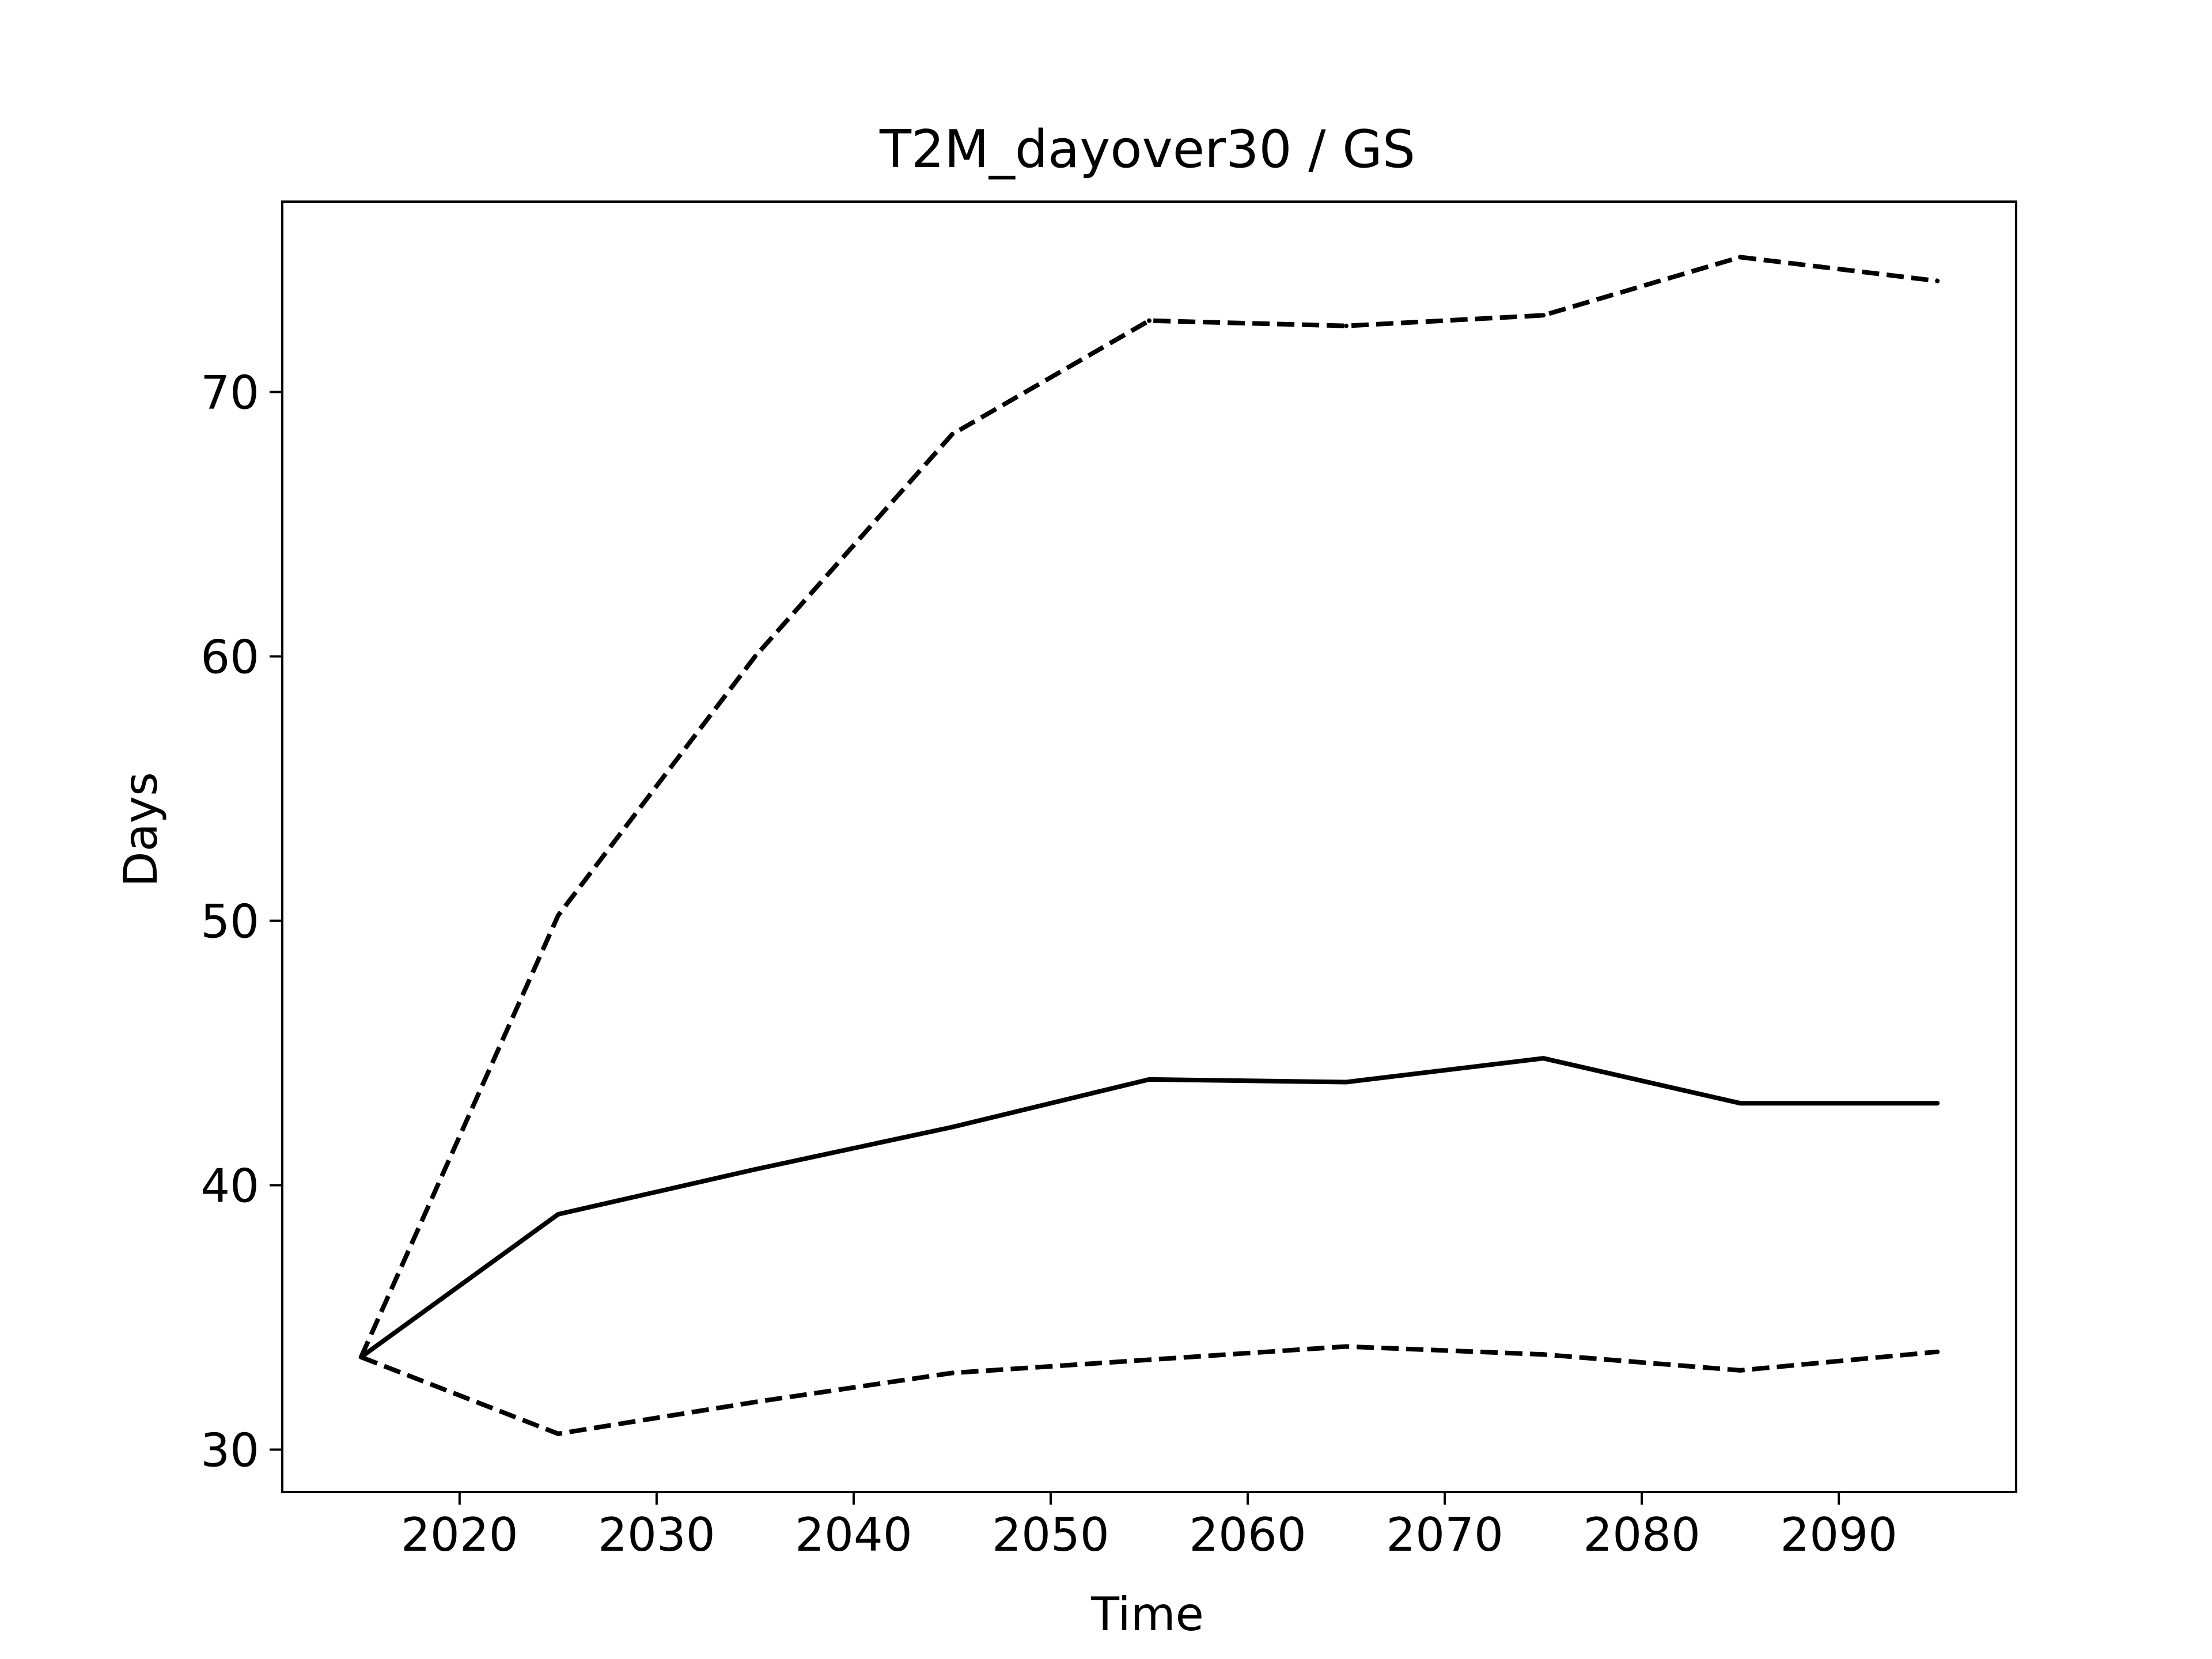 The image size is (2212, 1659). What do you see at coordinates (1641, 1535) in the screenshot?
I see `x-tick-label: 2080` at bounding box center [1641, 1535].